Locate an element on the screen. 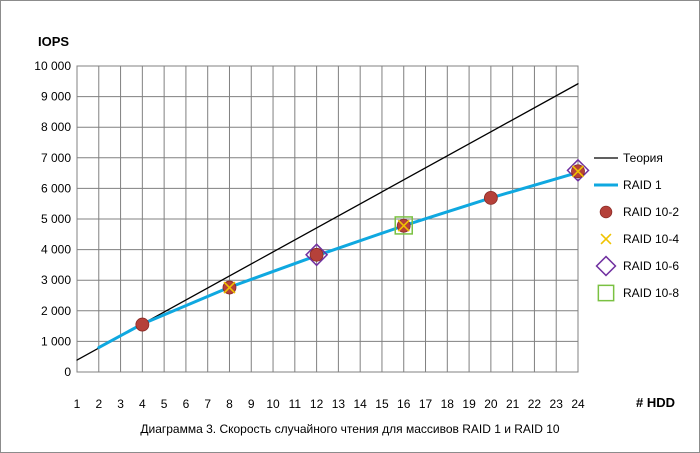 This screenshot has width=700, height=453. legend-item: RAID 10-6 is located at coordinates (637, 266).